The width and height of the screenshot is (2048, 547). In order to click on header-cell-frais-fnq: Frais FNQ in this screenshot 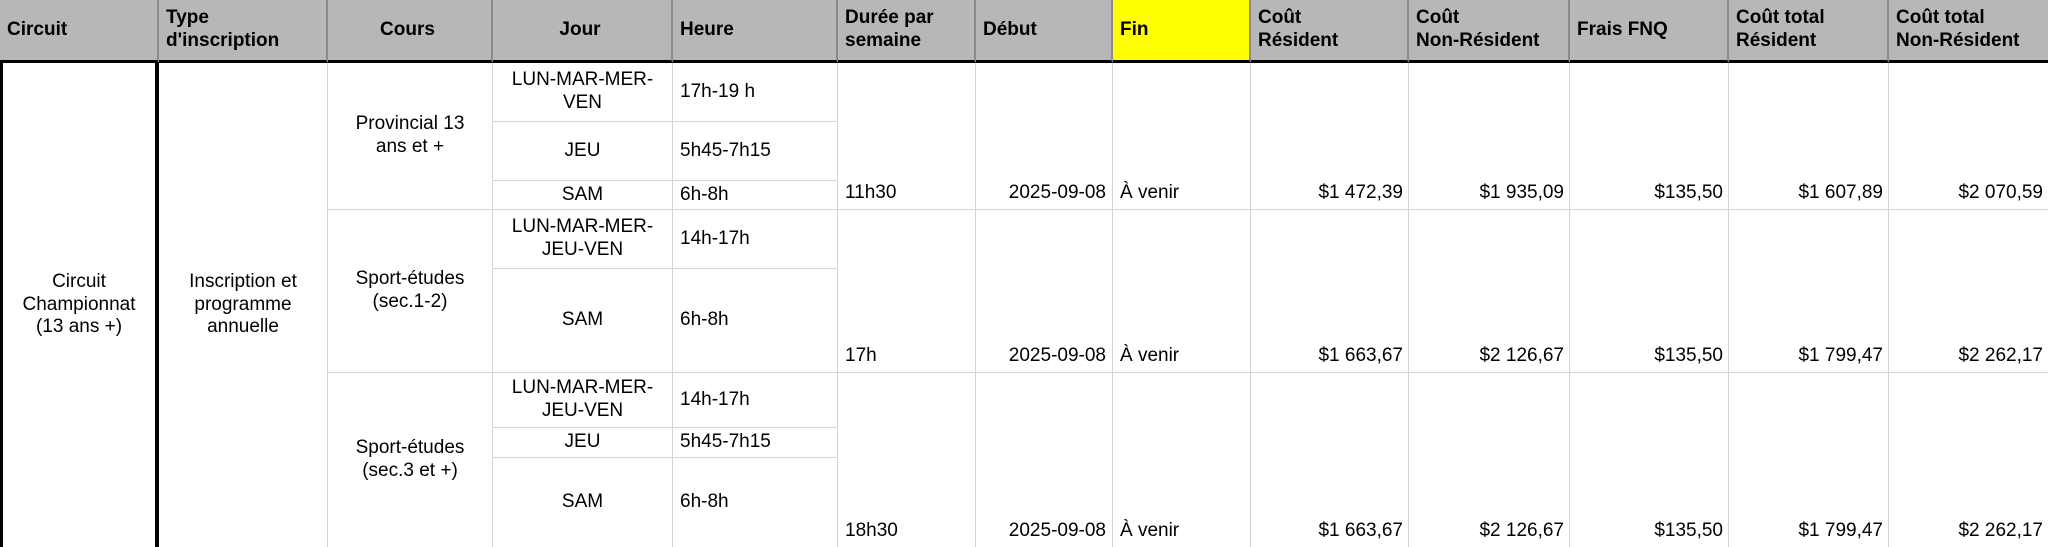, I will do `click(1649, 31)`.